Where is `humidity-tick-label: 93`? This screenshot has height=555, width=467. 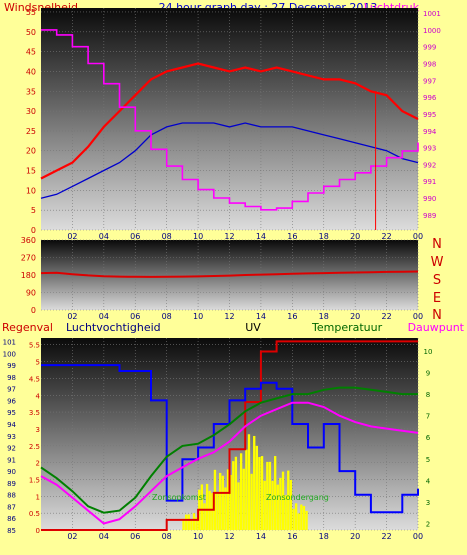
humidity-tick-label: 93 is located at coordinates (11, 437).